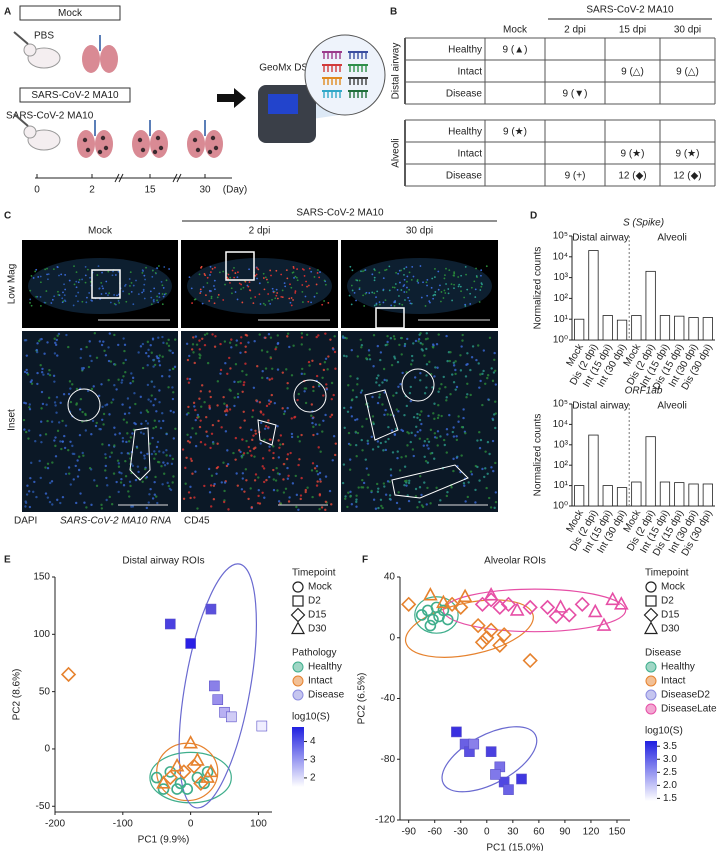 The height and width of the screenshot is (851, 721). I want to click on y-tick-label: 50, so click(45, 691).